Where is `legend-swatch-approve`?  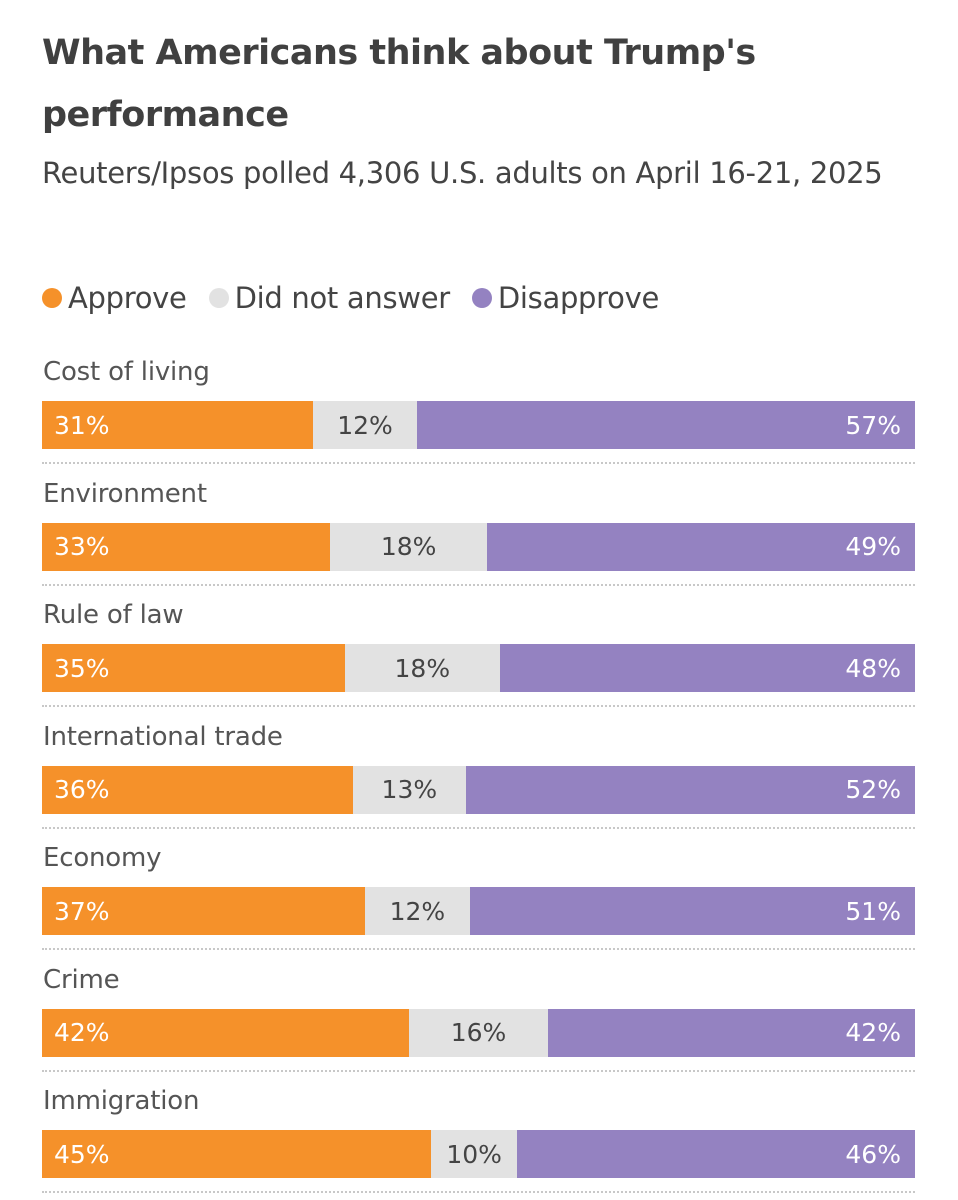 legend-swatch-approve is located at coordinates (52, 298).